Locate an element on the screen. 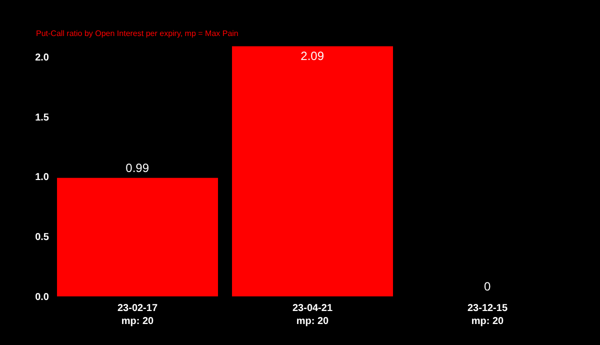  y-tick-label: 2.0 is located at coordinates (42, 58).